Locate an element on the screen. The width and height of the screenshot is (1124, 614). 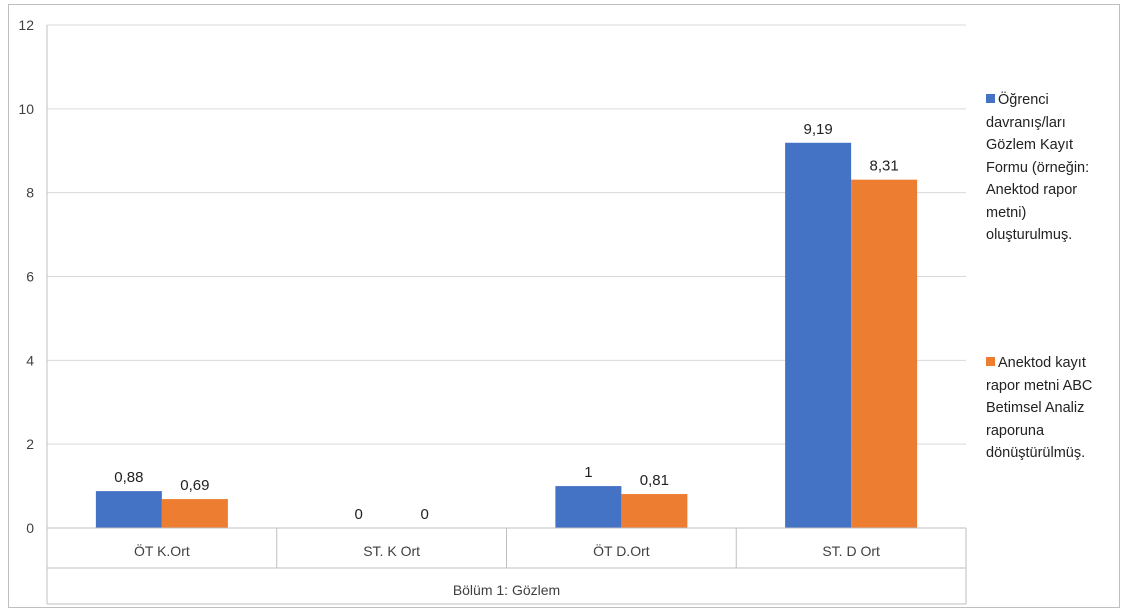
legend-line: Anektod kayıt is located at coordinates (1042, 363).